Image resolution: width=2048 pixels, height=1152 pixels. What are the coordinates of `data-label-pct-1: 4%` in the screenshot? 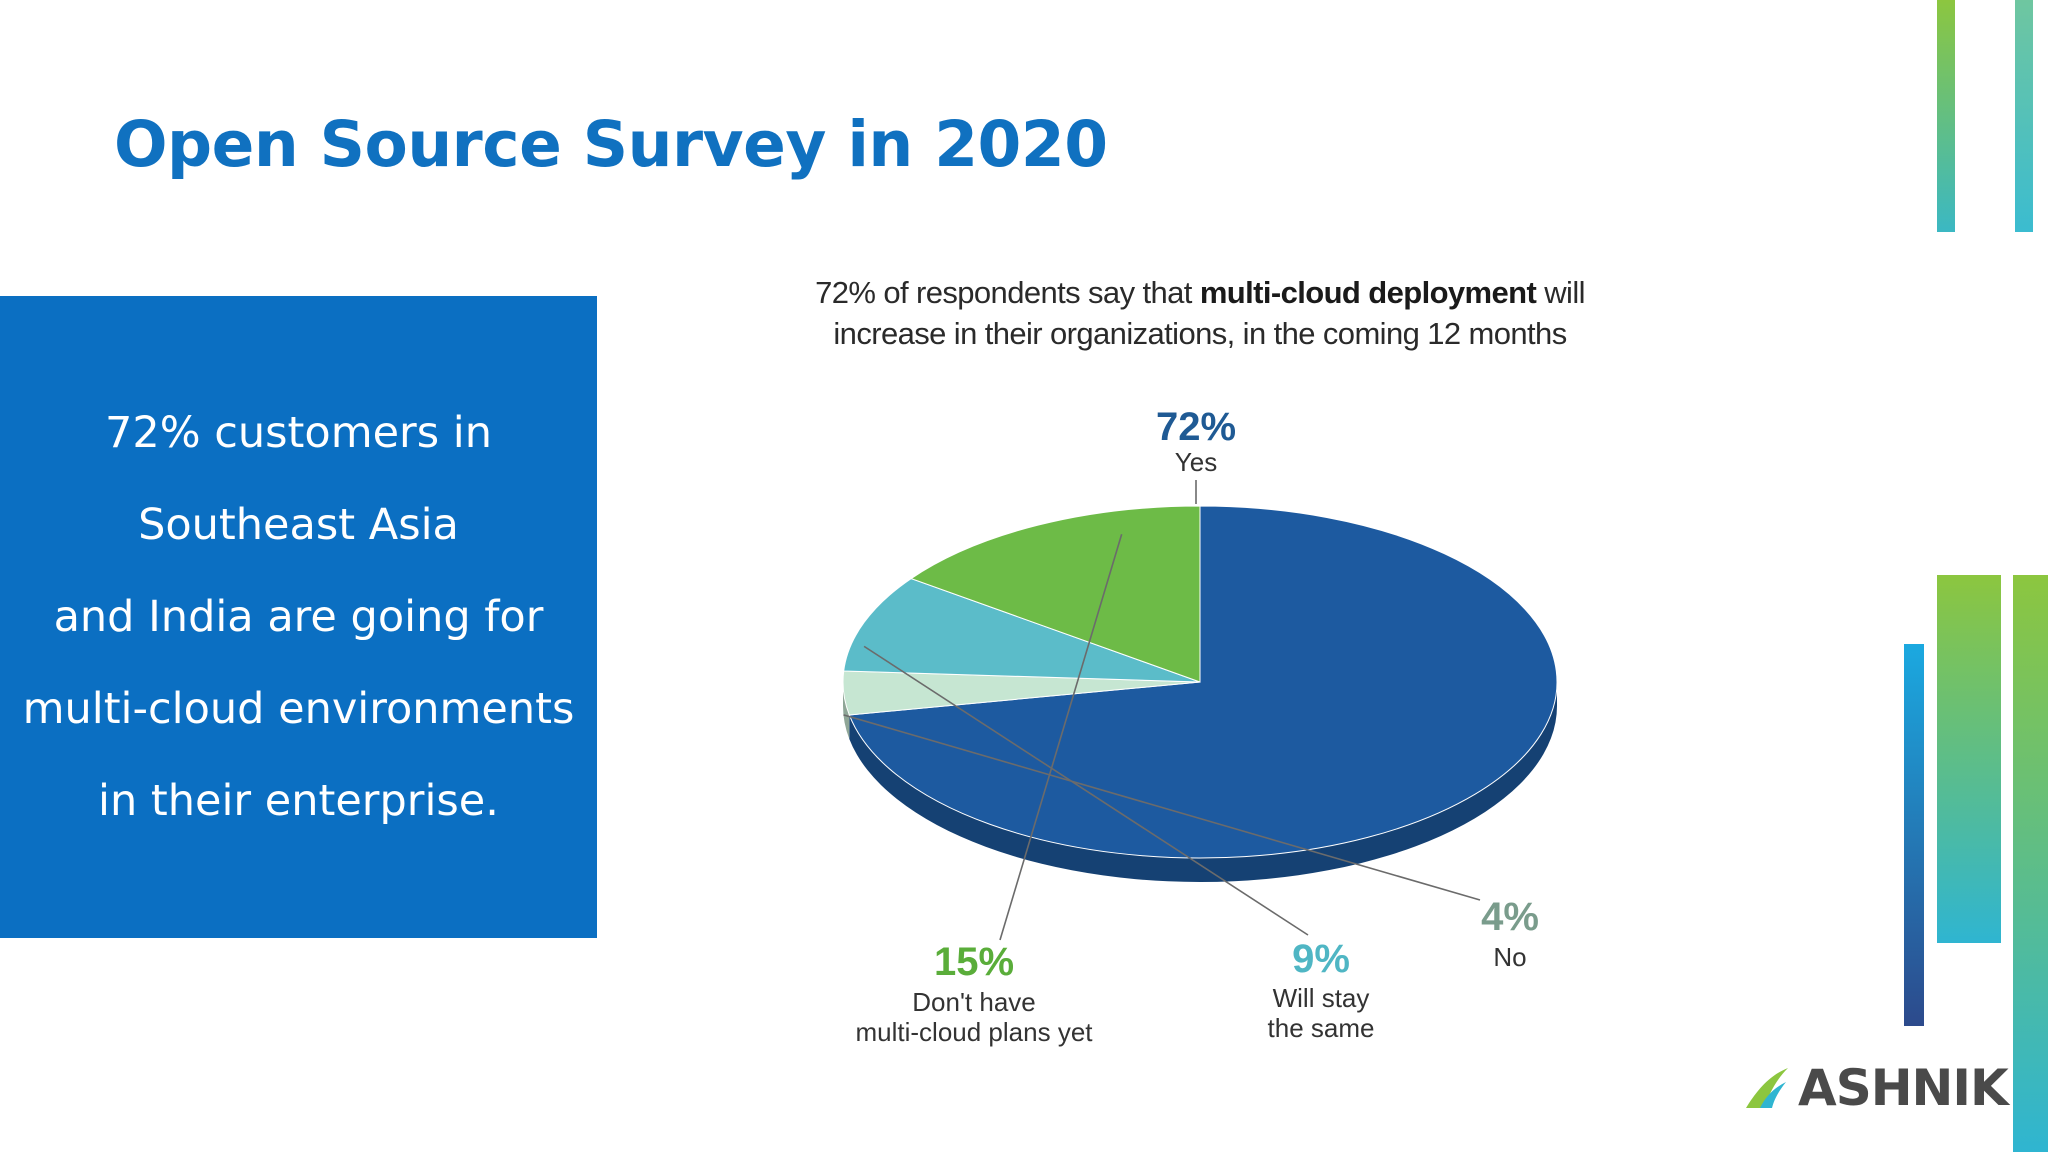 It's located at (1510, 917).